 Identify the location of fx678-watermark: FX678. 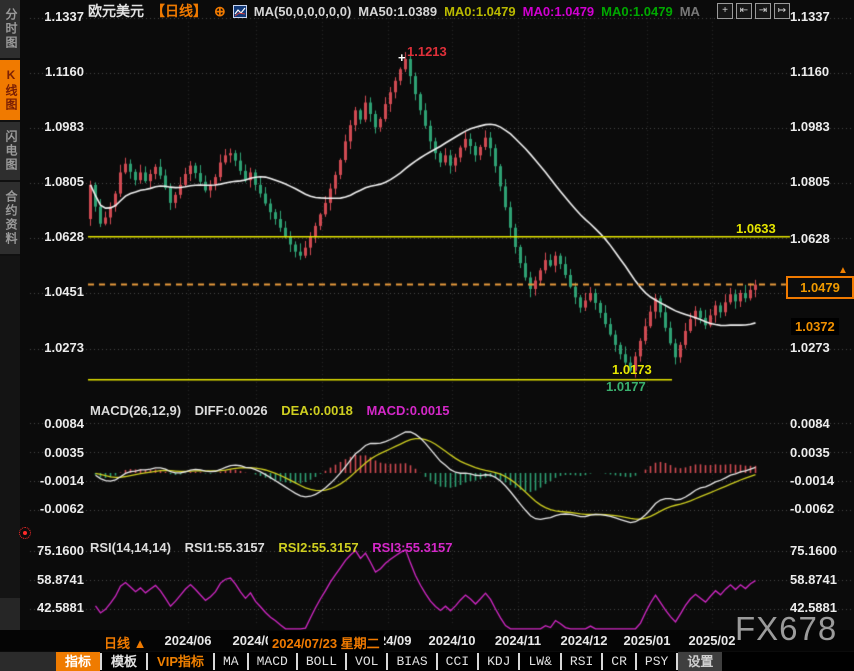
(786, 628).